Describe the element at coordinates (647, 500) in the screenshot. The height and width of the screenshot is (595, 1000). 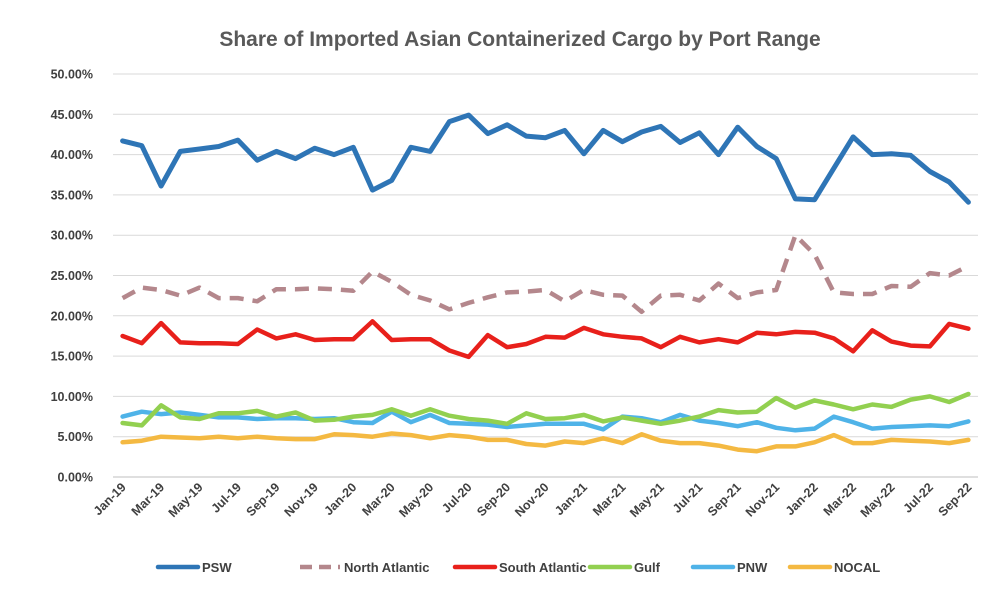
I see `x-tick-label: May-21` at that location.